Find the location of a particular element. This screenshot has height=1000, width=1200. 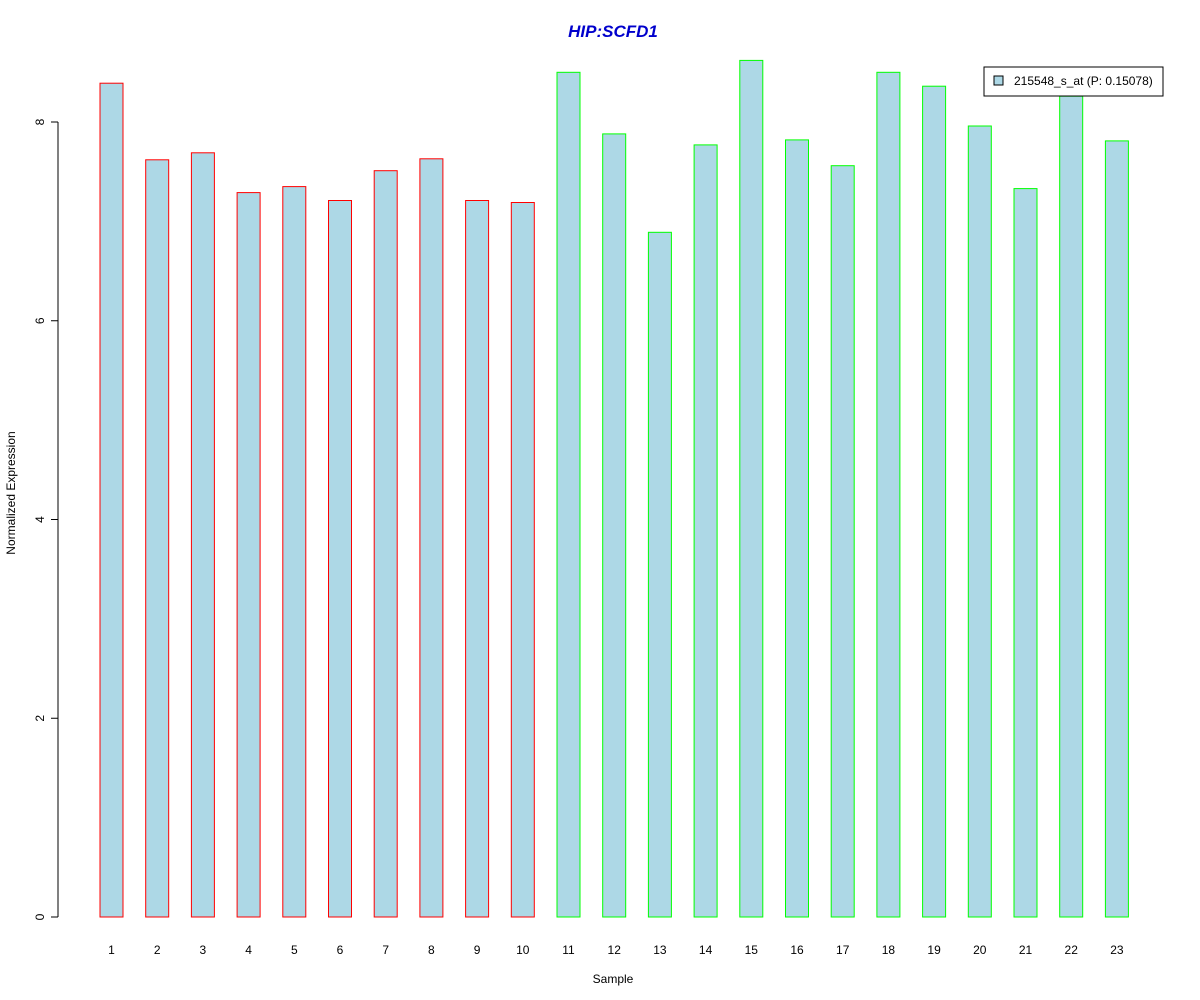

y-tick-label: 4 is located at coordinates (40, 519).